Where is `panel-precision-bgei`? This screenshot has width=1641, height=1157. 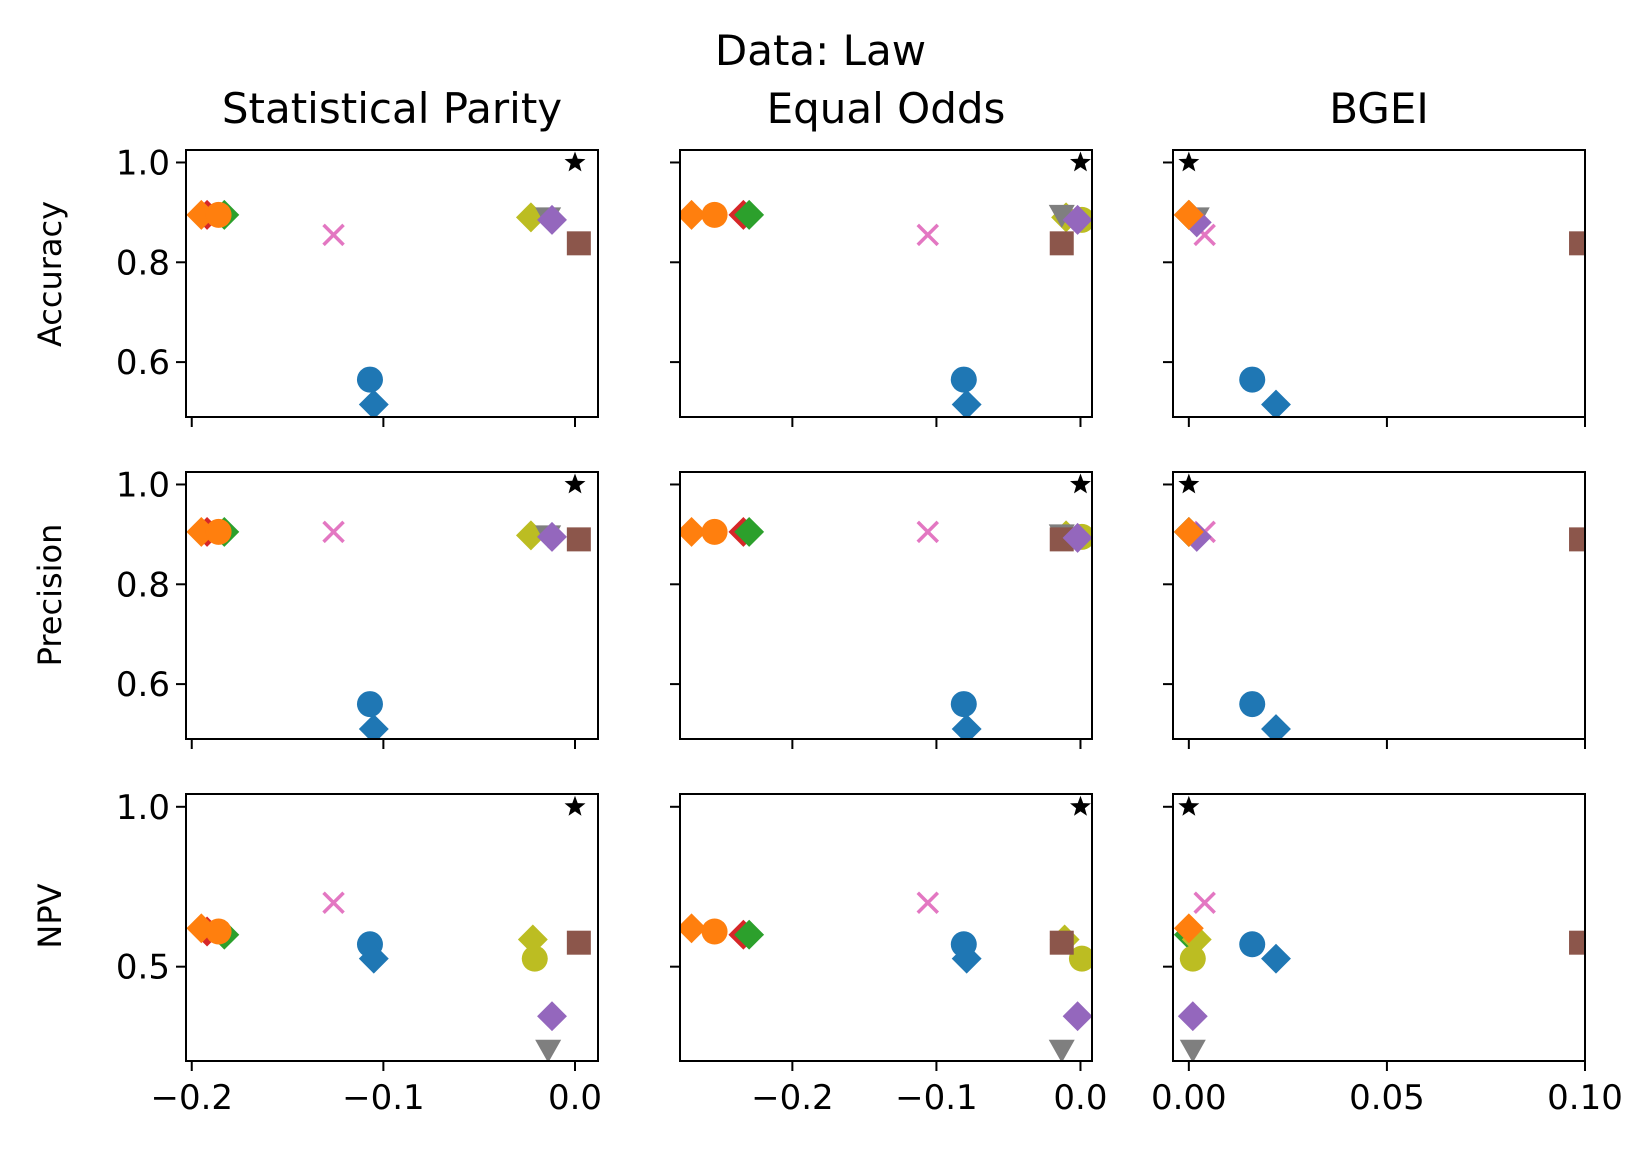
panel-precision-bgei is located at coordinates (1374, 610).